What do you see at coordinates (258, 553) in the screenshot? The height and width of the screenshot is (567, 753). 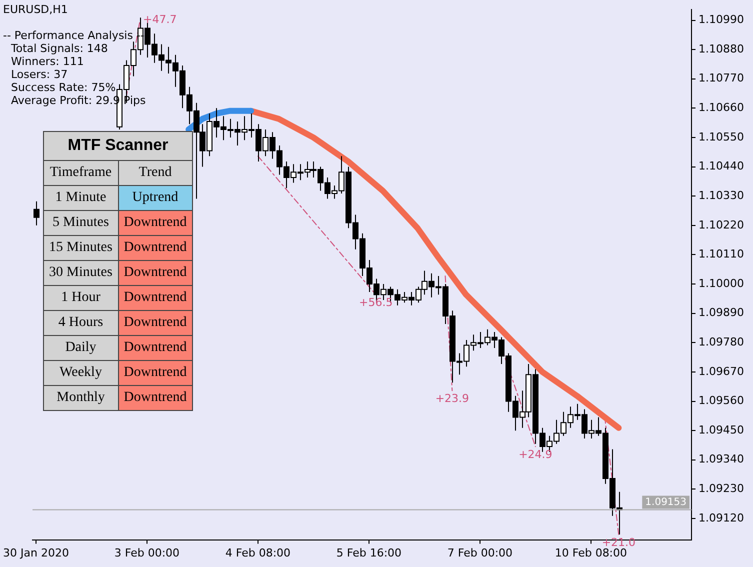 I see `x-tick-label: 4 Feb 08:00` at bounding box center [258, 553].